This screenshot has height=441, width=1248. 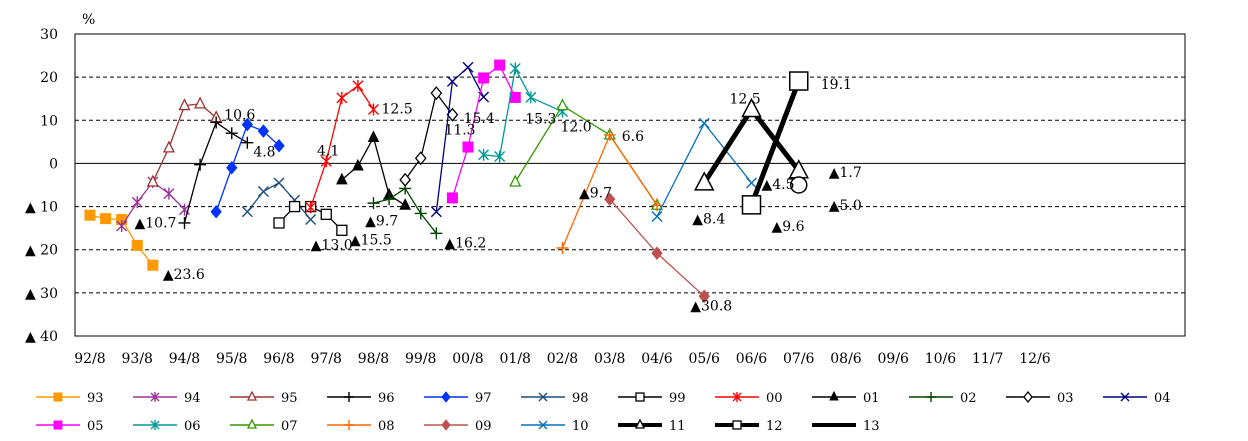 What do you see at coordinates (576, 128) in the screenshot?
I see `data-label: 12.0` at bounding box center [576, 128].